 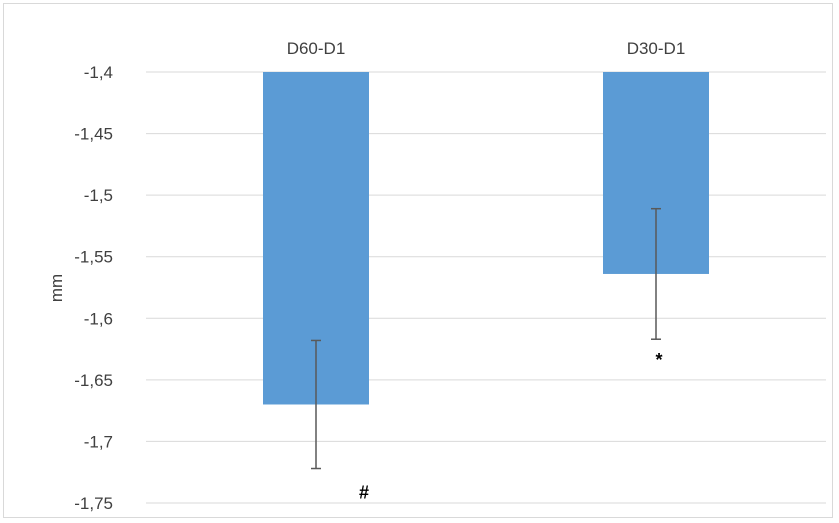 I want to click on y-tick-label: -1,4, so click(x=98, y=72).